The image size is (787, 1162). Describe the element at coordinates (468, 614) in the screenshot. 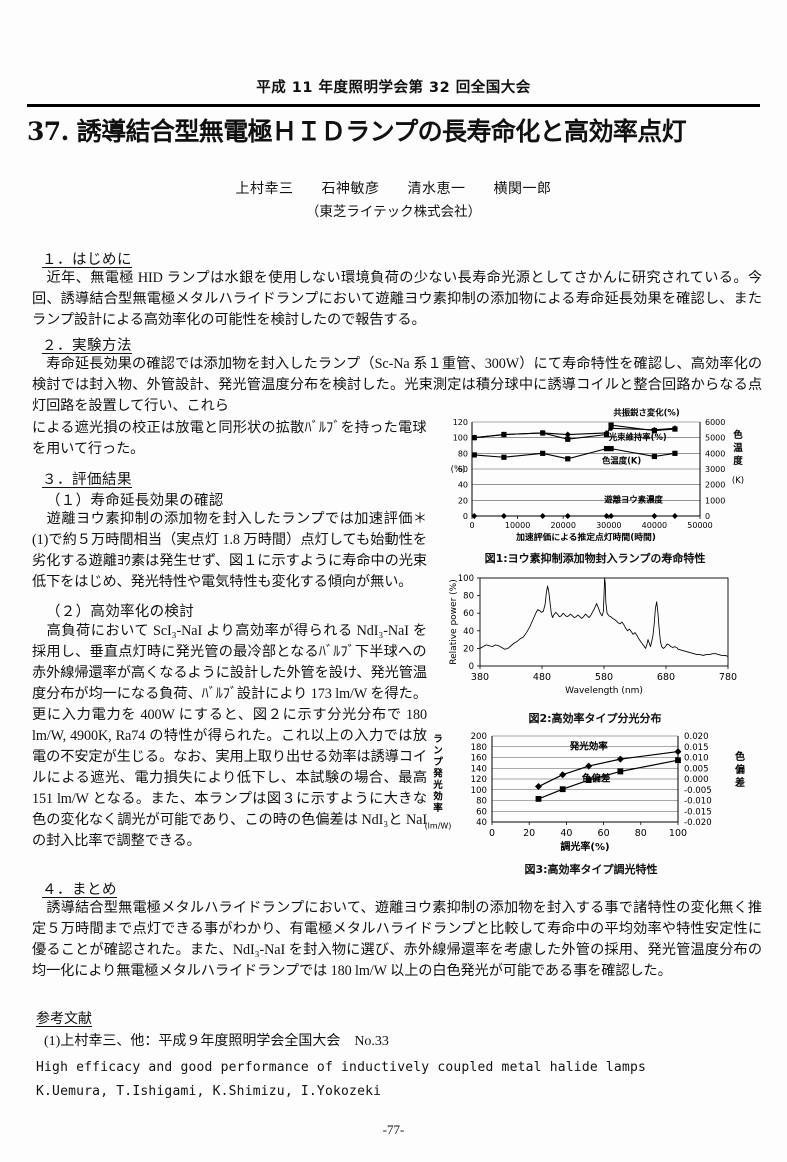

I see `y-tick-label: 60` at that location.